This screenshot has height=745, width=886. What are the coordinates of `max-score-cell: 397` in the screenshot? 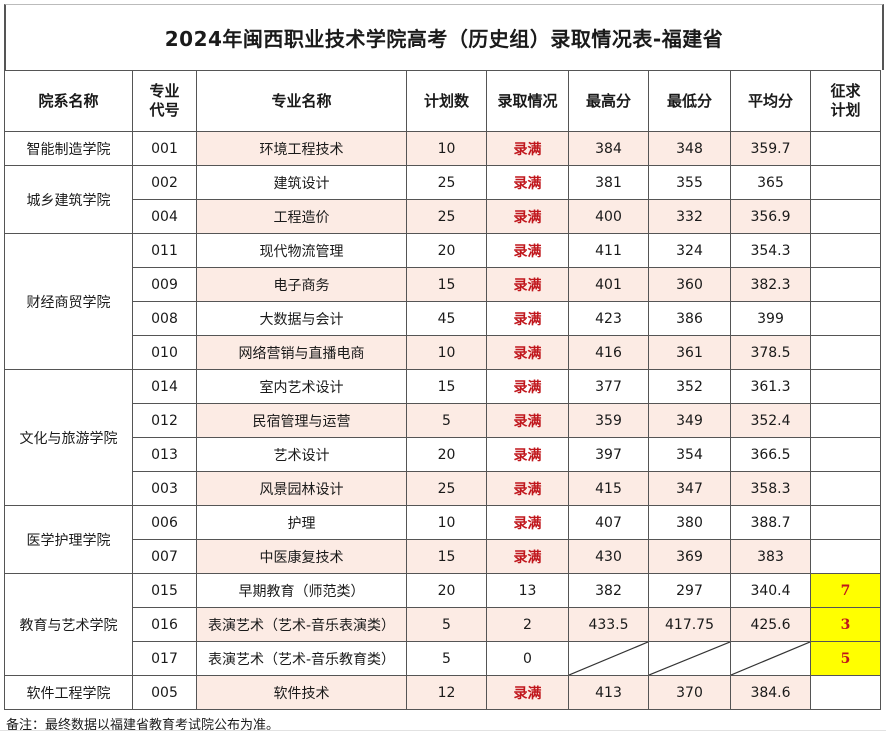 It's located at (608, 454).